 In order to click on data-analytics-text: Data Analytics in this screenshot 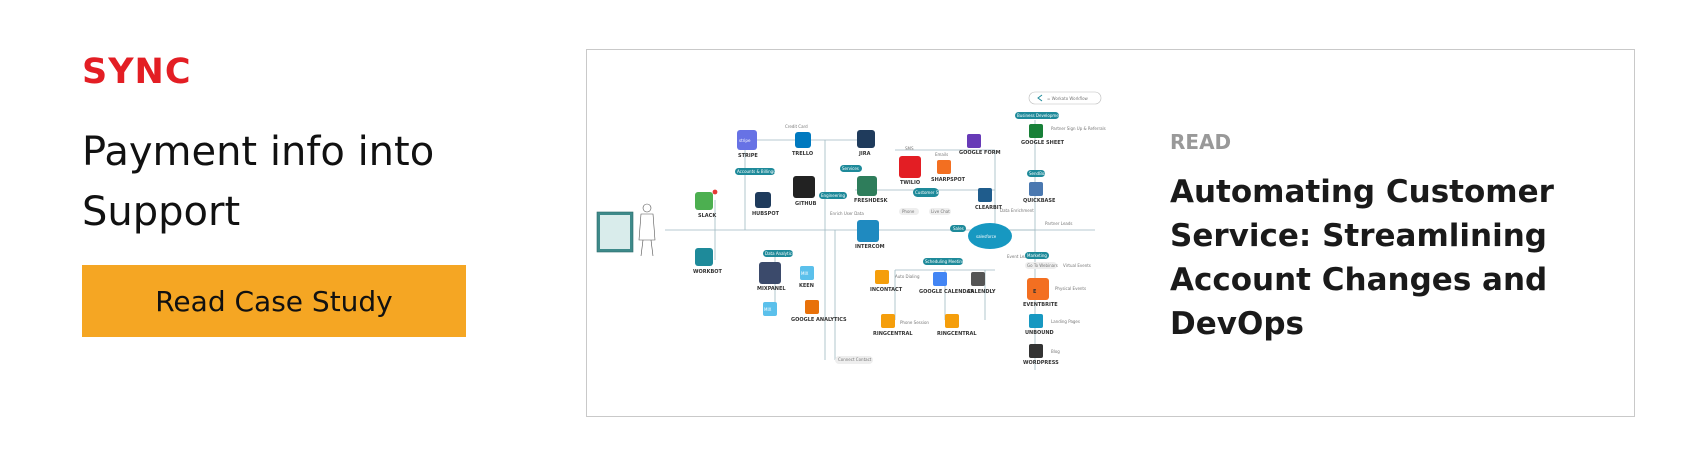, I will do `click(779, 253)`.